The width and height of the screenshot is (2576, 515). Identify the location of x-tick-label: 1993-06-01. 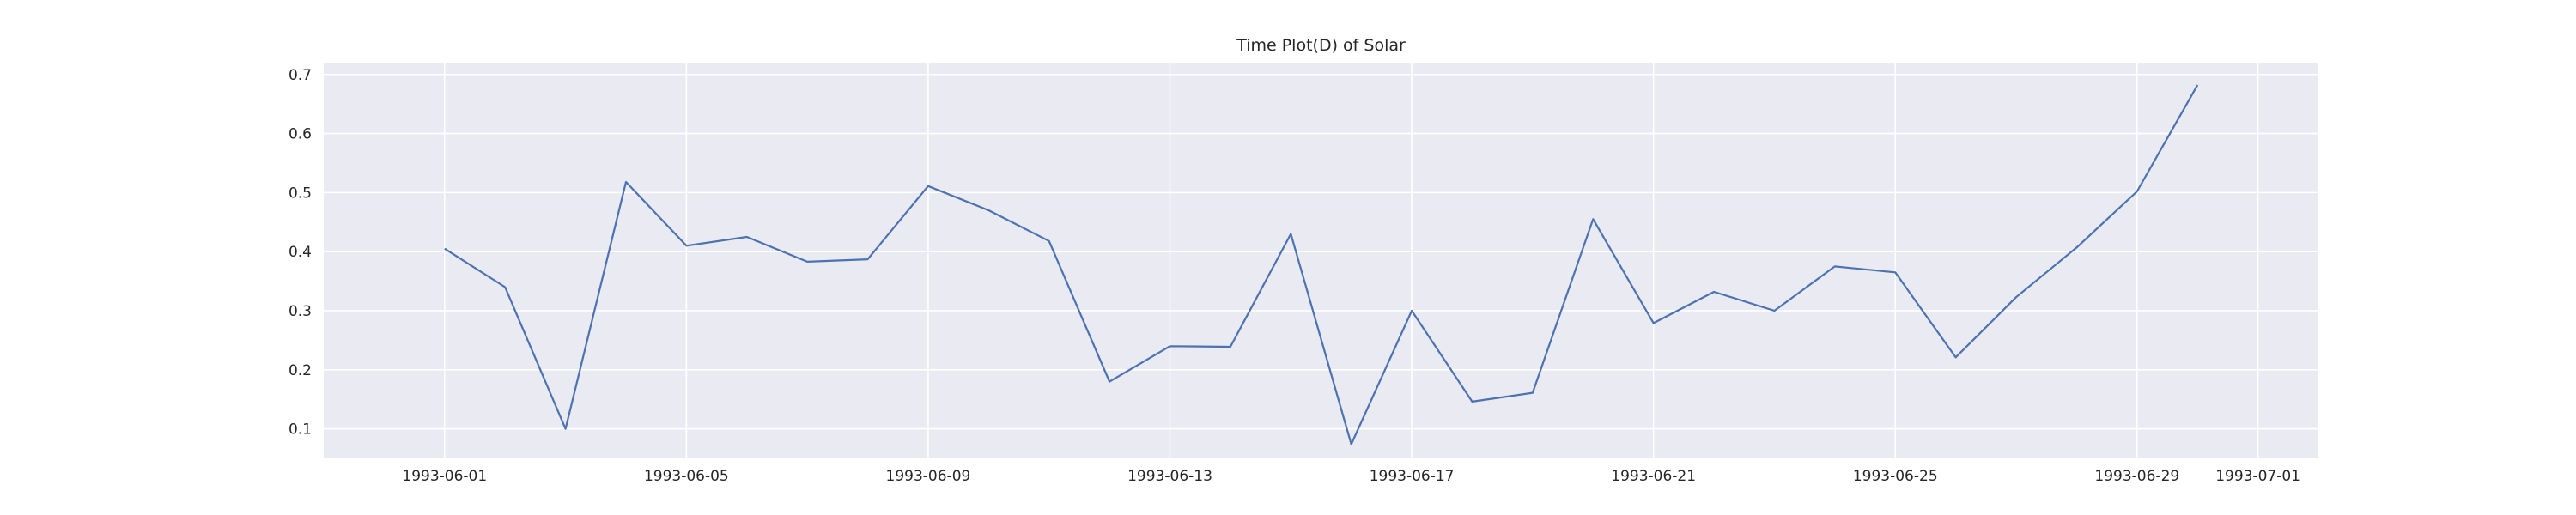
(444, 476).